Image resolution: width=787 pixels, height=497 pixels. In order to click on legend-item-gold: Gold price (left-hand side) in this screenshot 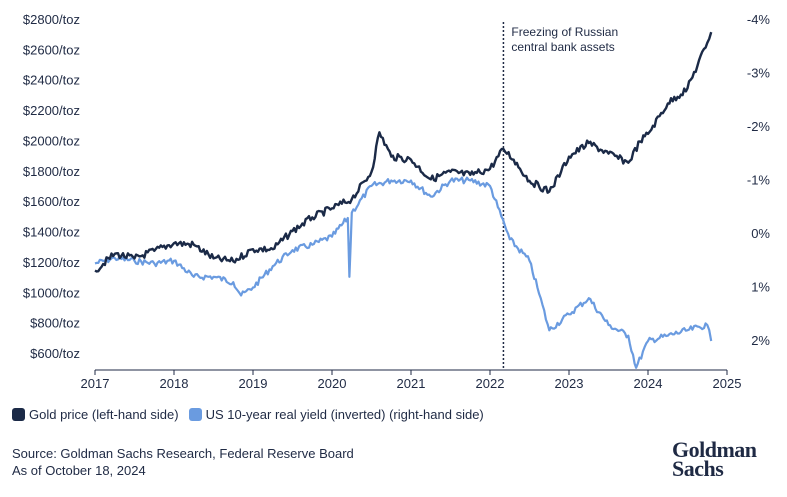, I will do `click(95, 414)`.